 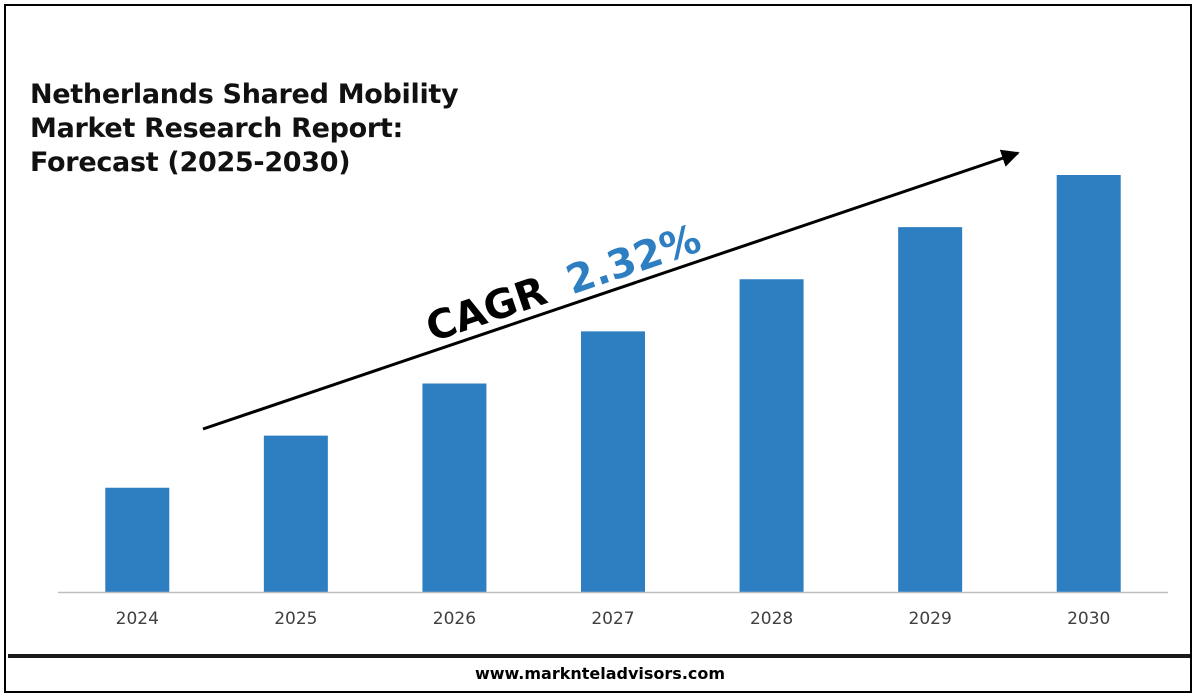 I want to click on x-tick-label-2027: 2027, so click(x=612, y=619).